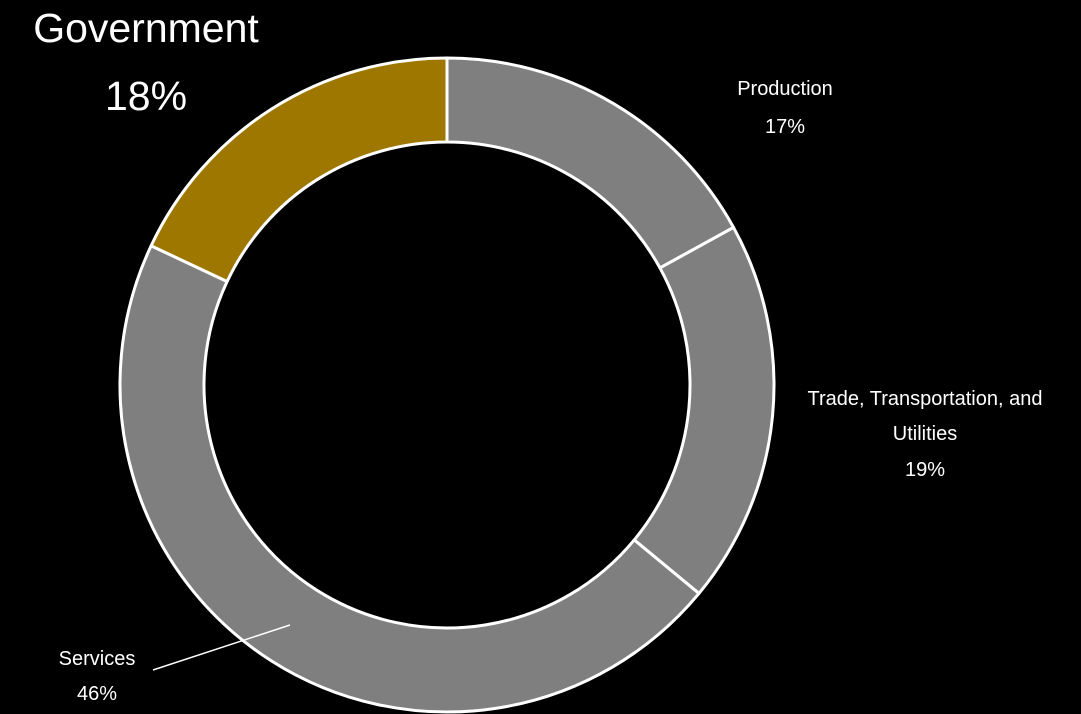 This screenshot has width=1081, height=714. I want to click on label-services: Services 46%, so click(175, 664).